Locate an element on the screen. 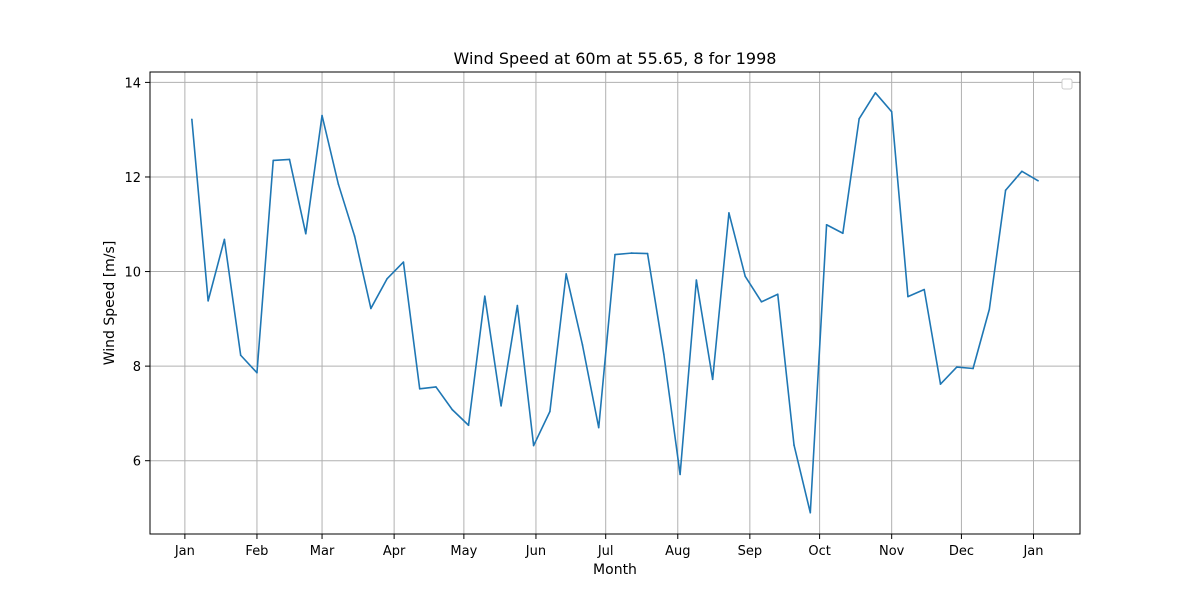 This screenshot has height=600, width=1200. x-tick-label: Jun is located at coordinates (535, 551).